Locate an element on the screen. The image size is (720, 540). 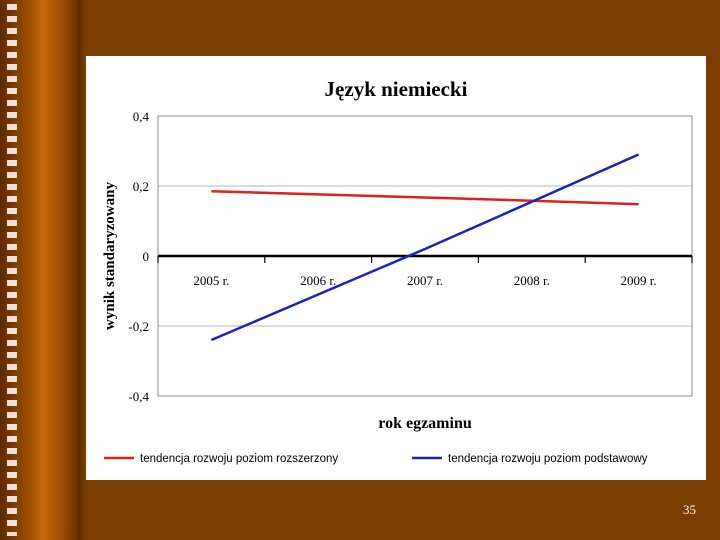
decorative-bar-shadow is located at coordinates (81, 270).